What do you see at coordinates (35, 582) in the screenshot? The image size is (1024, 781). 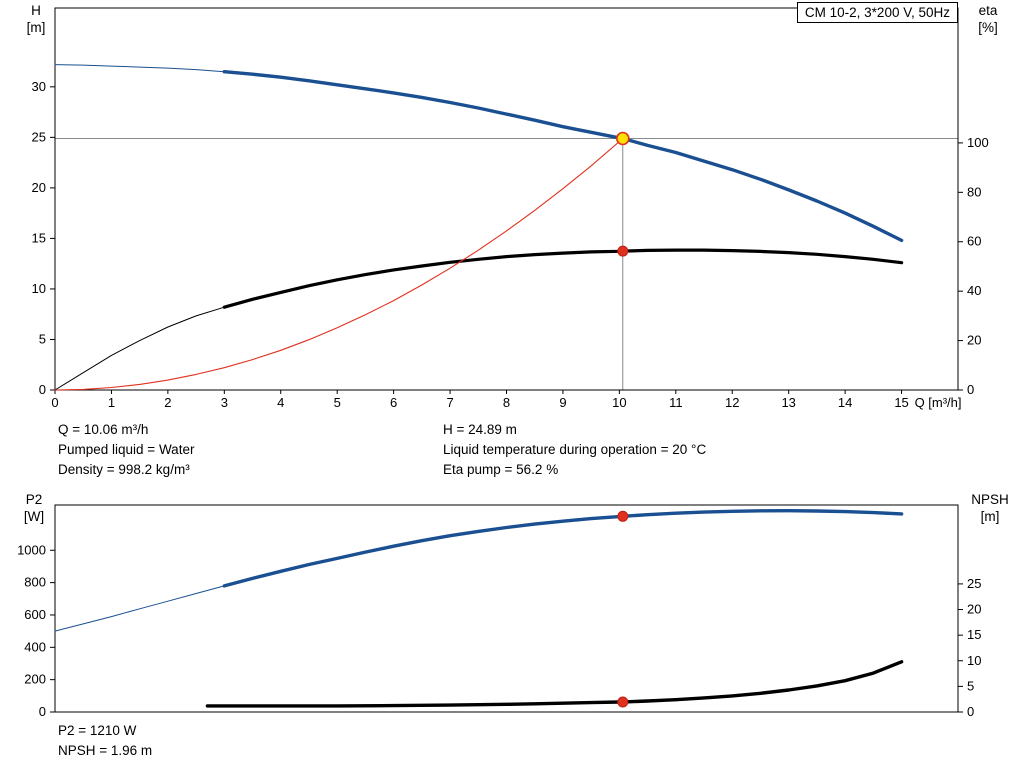 I see `y-left-tick-label: 800` at bounding box center [35, 582].